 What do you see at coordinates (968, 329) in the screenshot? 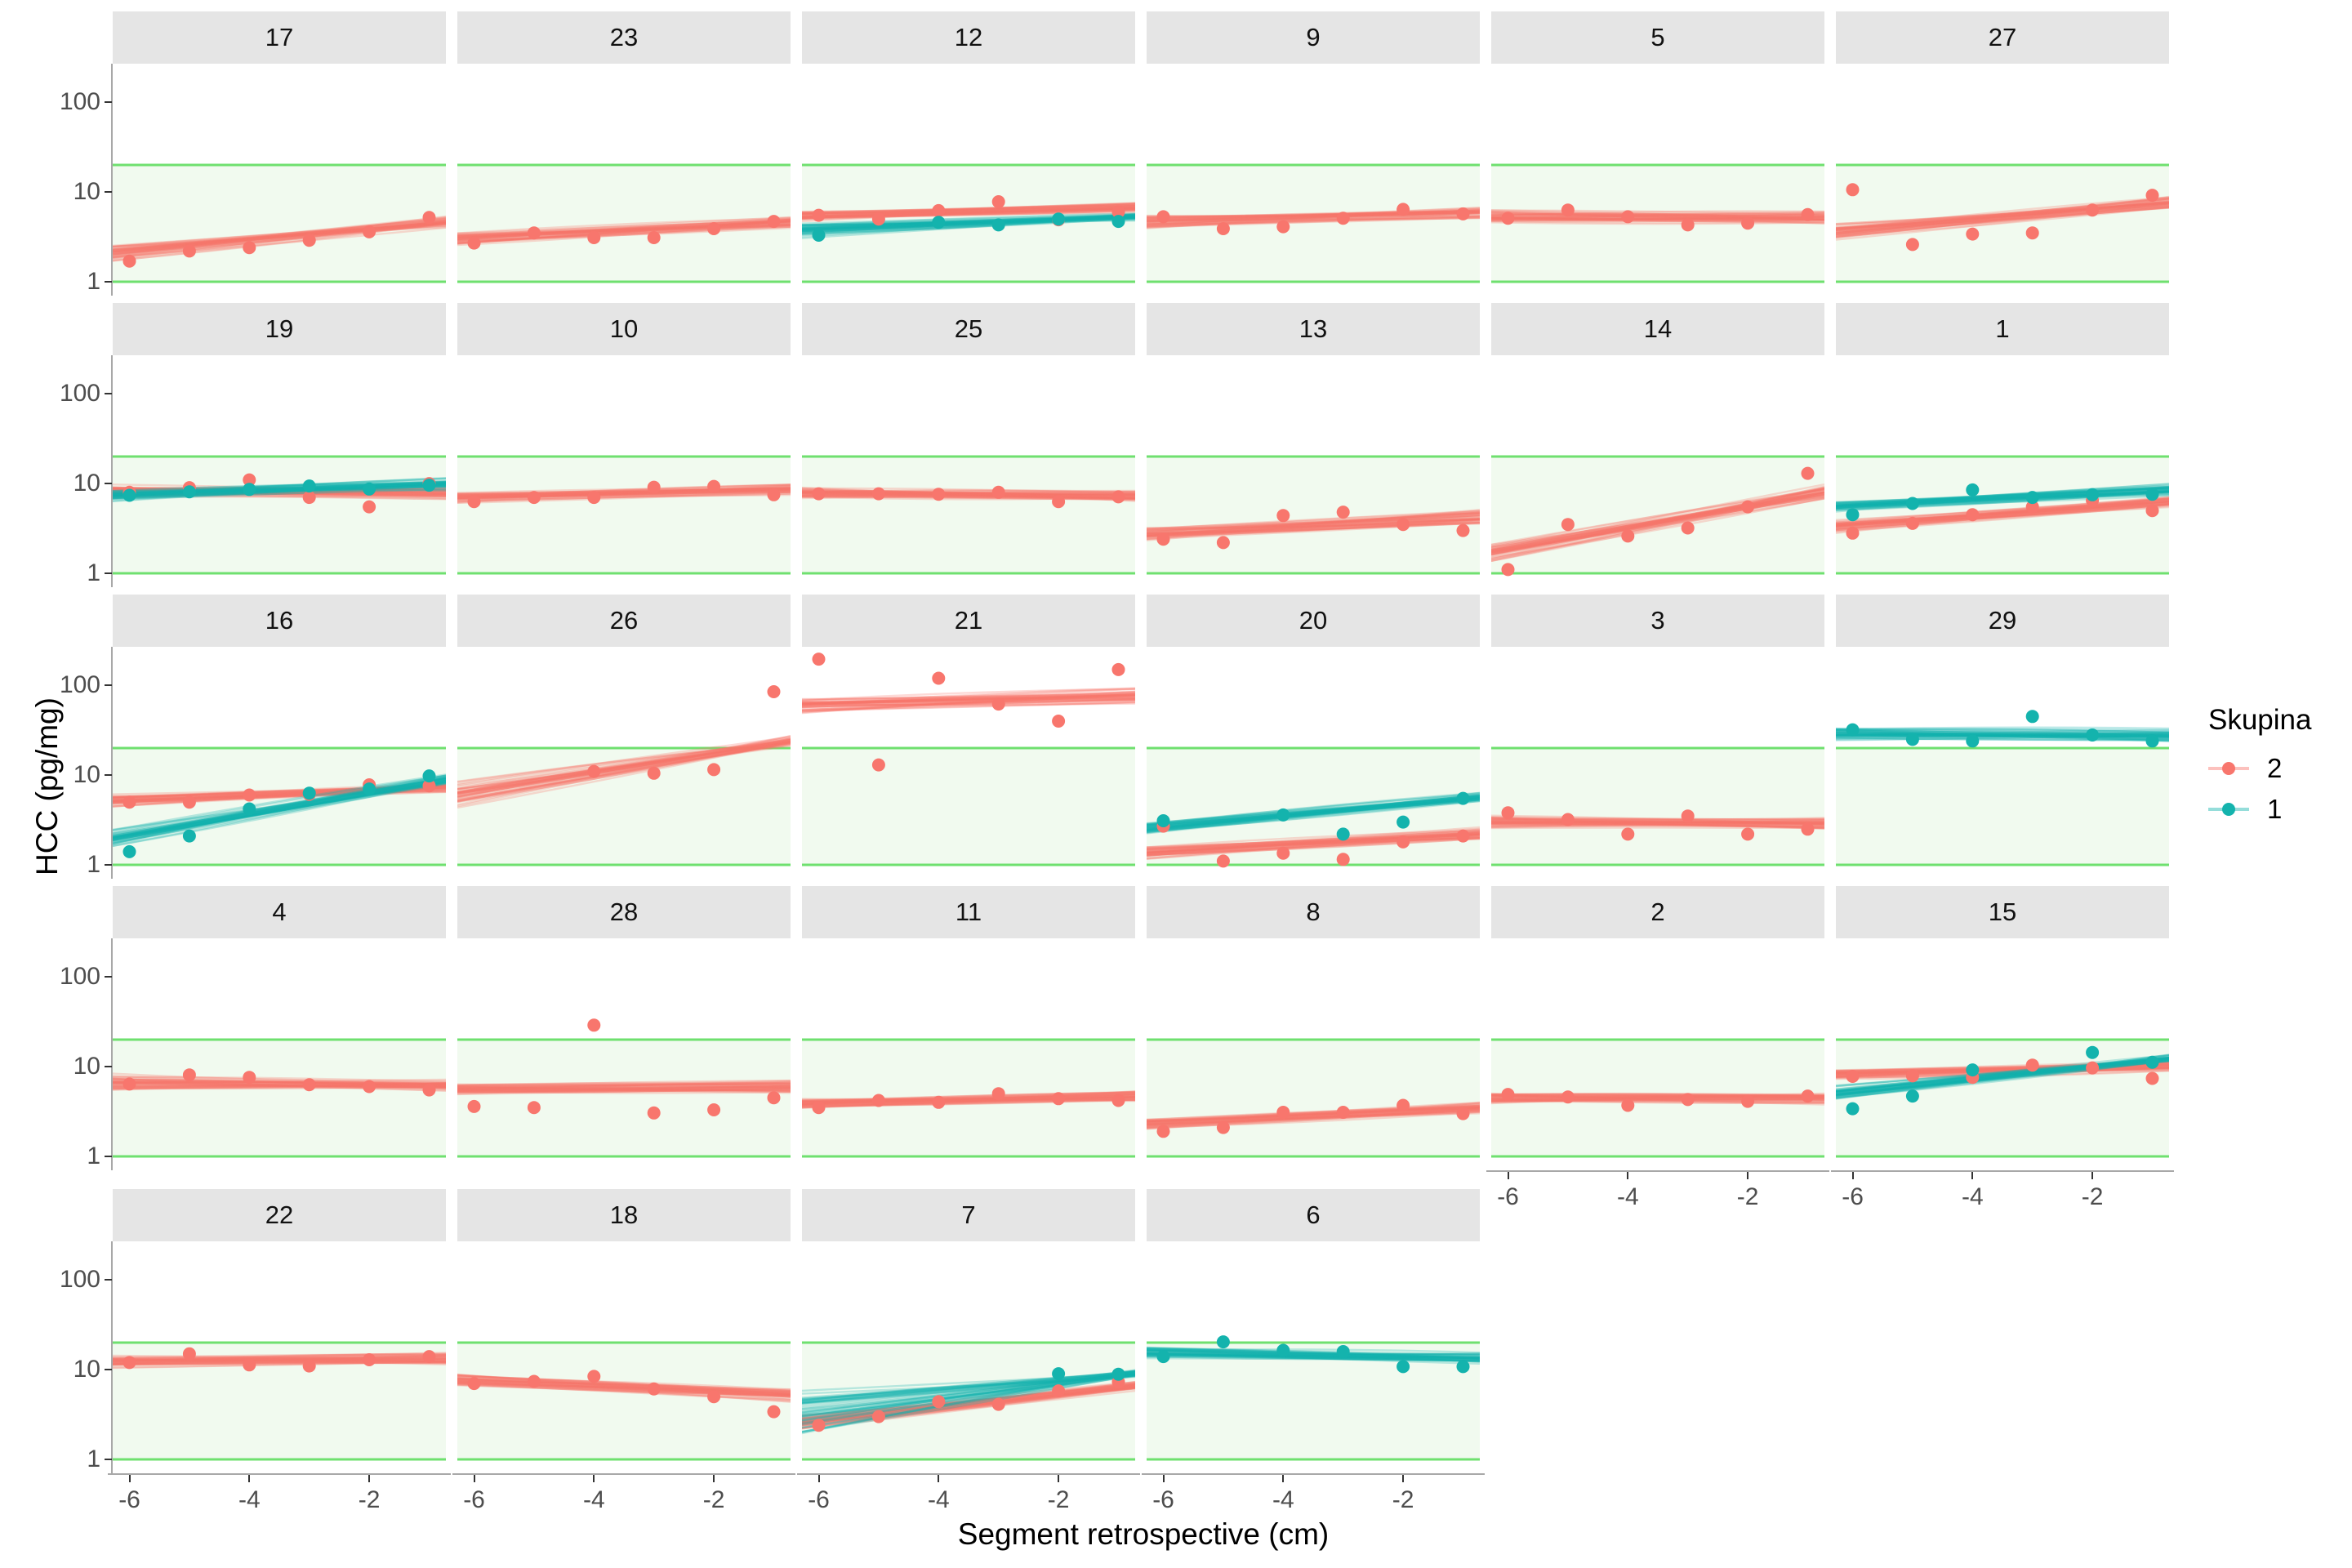
I see `facet-strip: 25` at bounding box center [968, 329].